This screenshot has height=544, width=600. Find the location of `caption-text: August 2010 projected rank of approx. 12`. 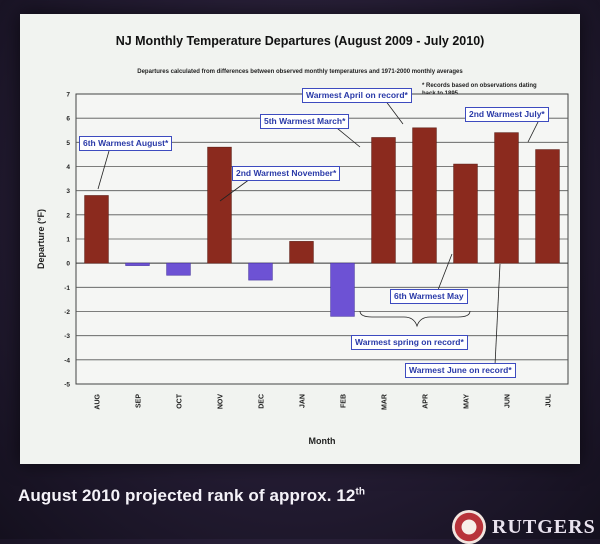

caption-text: August 2010 projected rank of approx. 12 is located at coordinates (187, 495).